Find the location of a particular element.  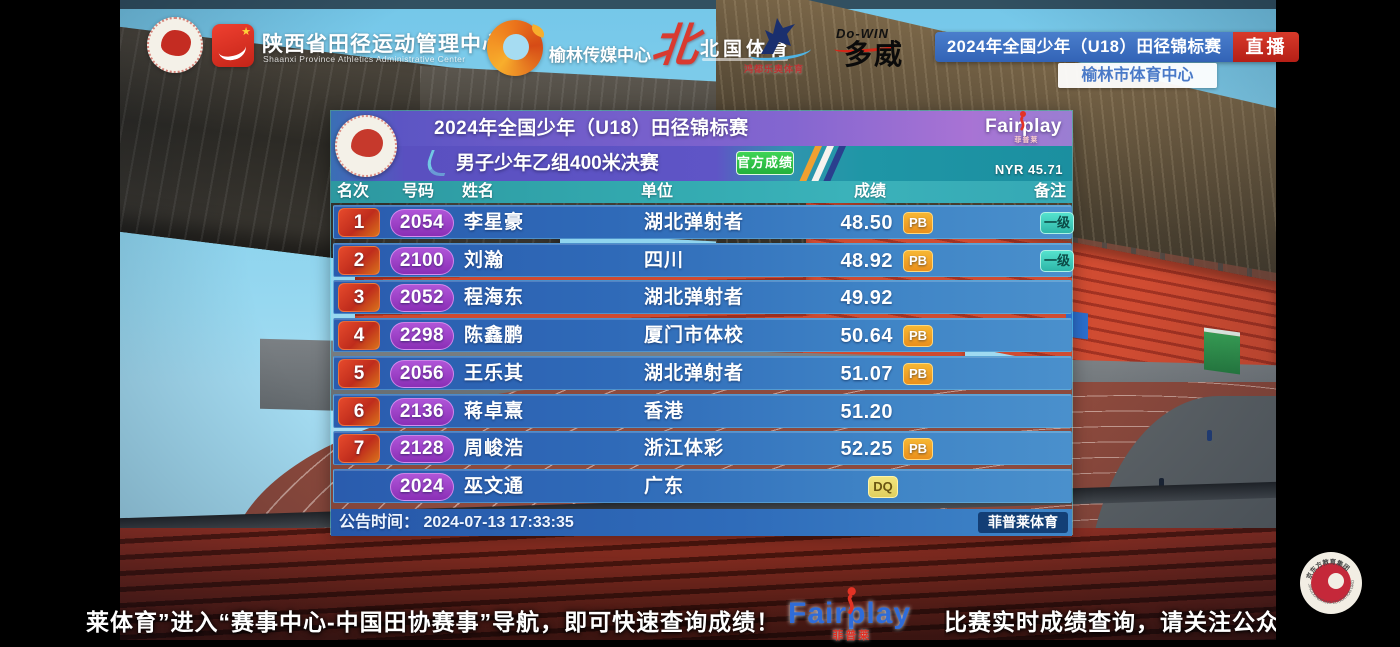

result-row: 7 2128 周峻浩 浙江体彩 52.25 PB is located at coordinates (702, 448).